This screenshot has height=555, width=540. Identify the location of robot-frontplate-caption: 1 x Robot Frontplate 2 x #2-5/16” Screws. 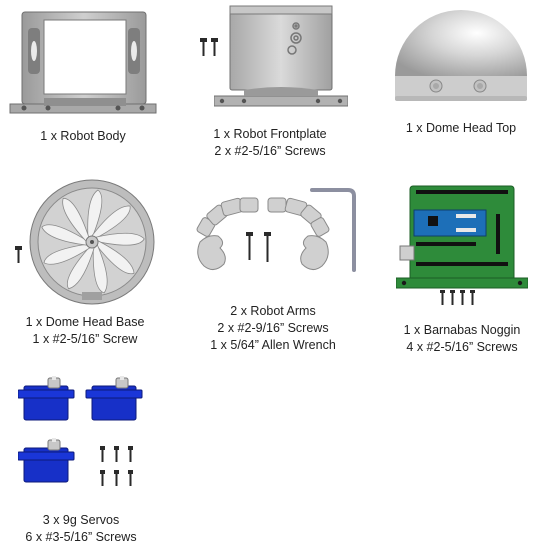
(270, 143).